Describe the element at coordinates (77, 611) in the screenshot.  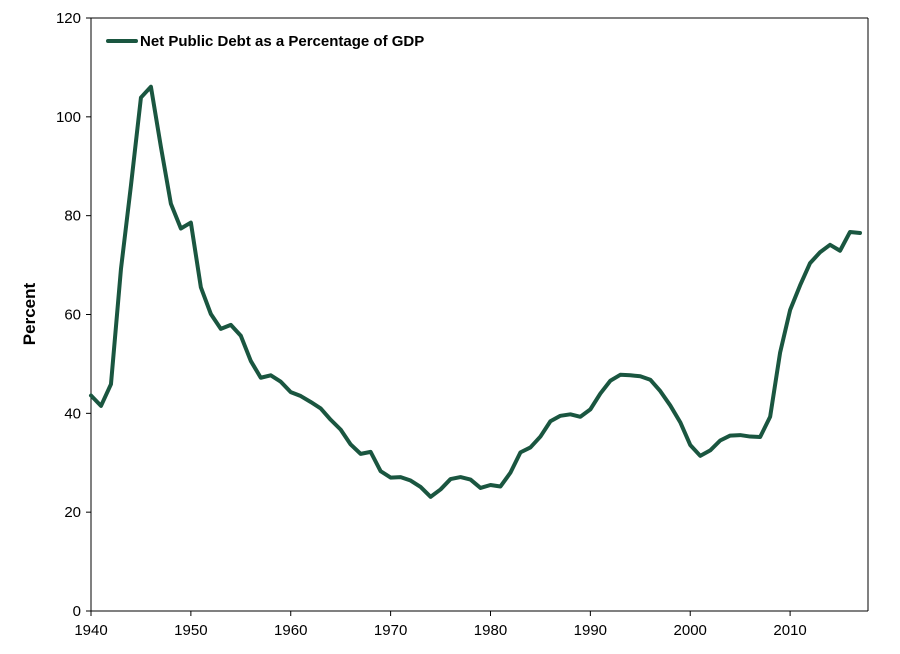
I see `y-tick-label: 0` at that location.